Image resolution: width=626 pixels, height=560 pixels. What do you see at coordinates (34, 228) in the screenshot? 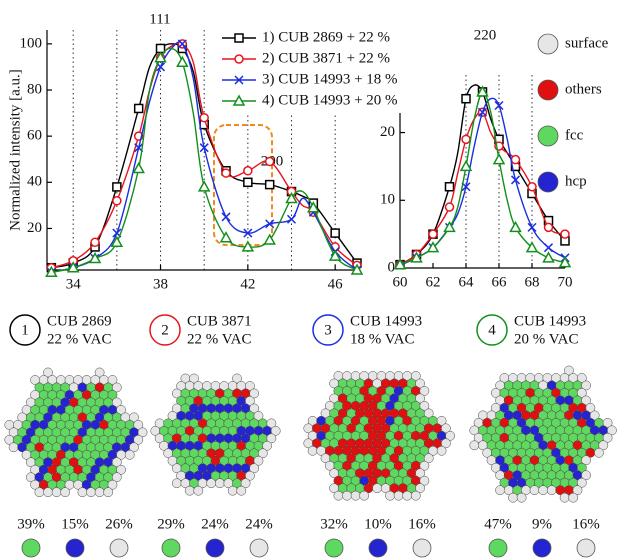
I see `y-tick-label: 20` at bounding box center [34, 228].